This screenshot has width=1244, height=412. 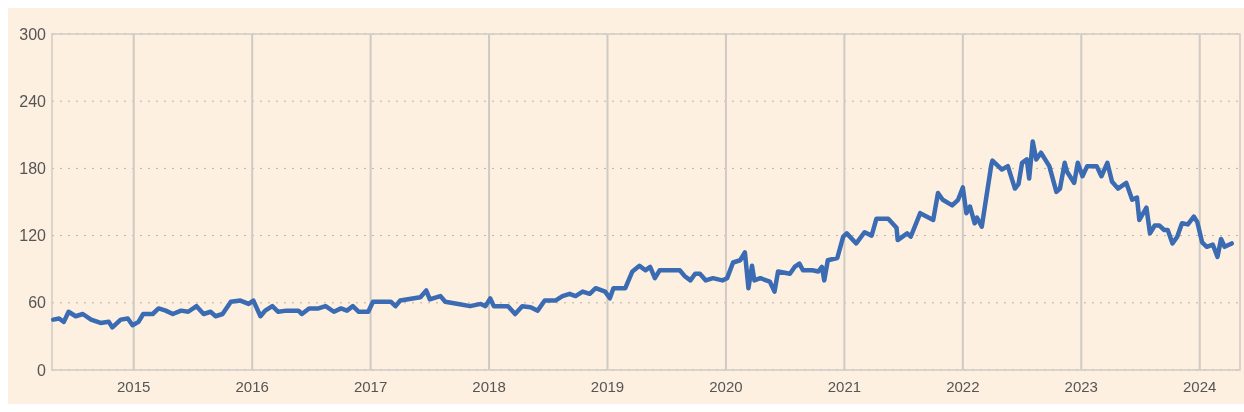 What do you see at coordinates (33, 236) in the screenshot?
I see `y-tick-label: 120` at bounding box center [33, 236].